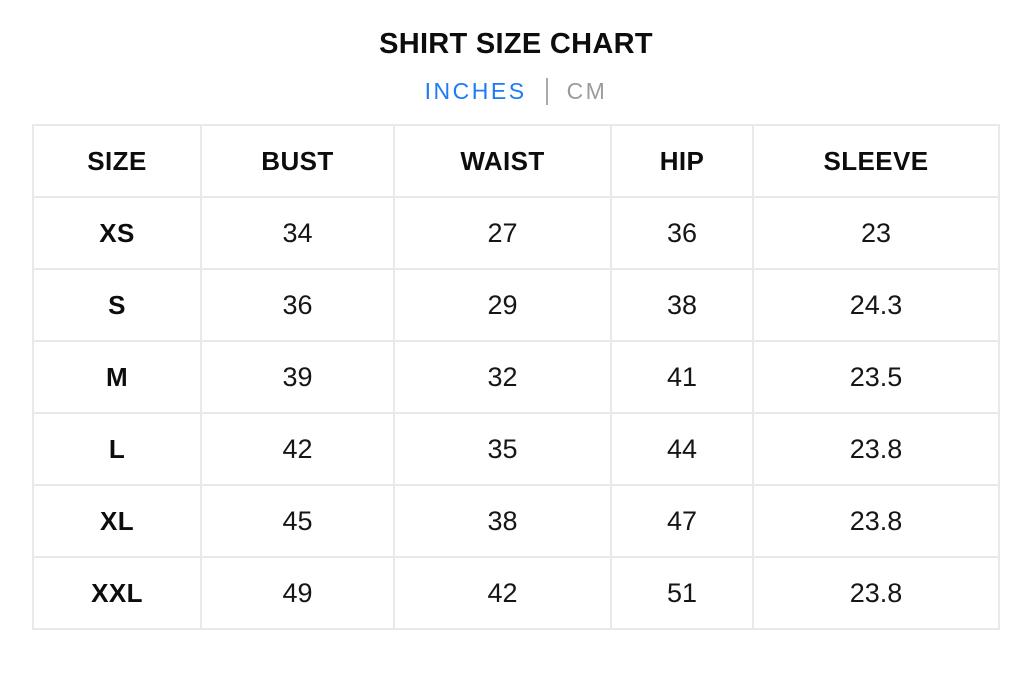  Describe the element at coordinates (117, 305) in the screenshot. I see `size-label: S` at that location.